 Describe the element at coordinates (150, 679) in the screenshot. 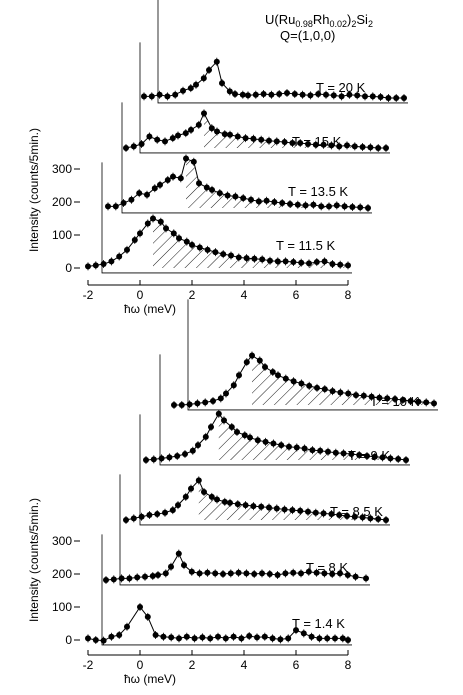

I see `x-axis-label-bottom: ħω (meV)` at that location.